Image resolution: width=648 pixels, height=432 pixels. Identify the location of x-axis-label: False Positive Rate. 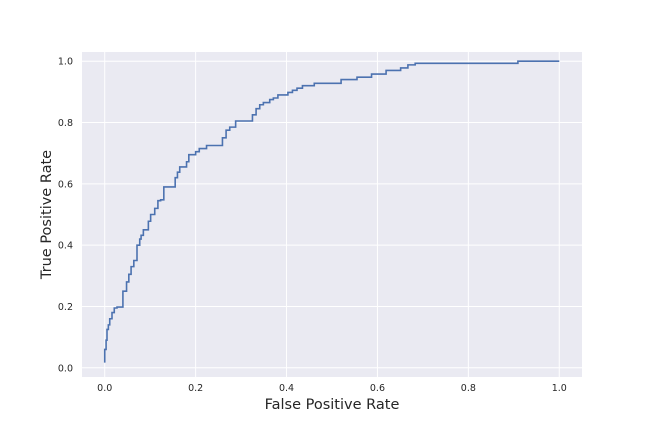
(332, 405).